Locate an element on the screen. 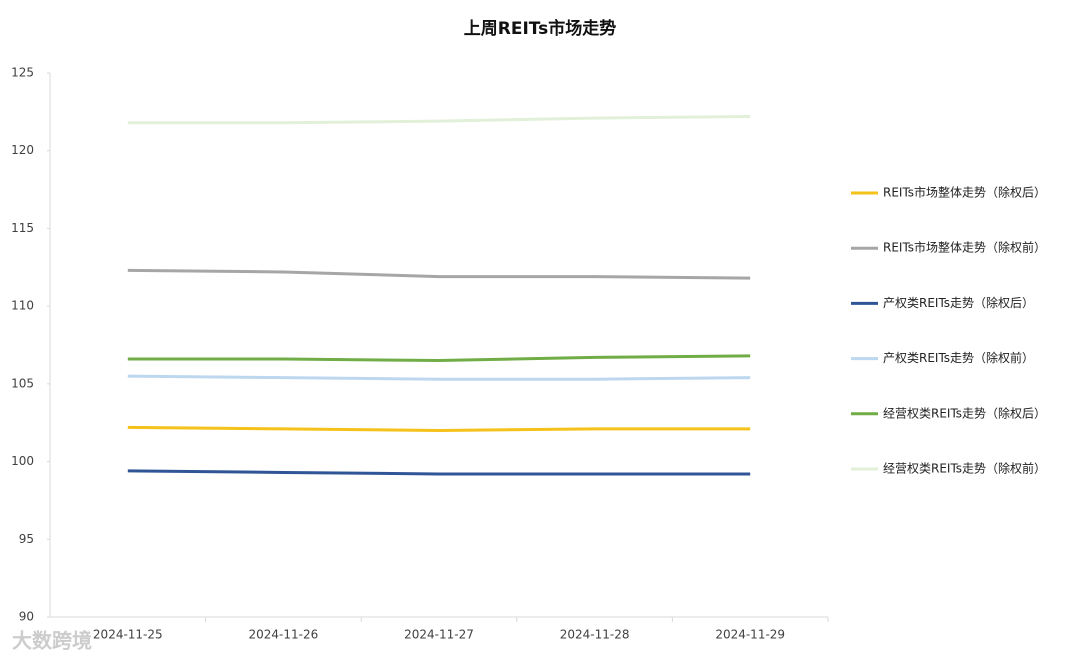 This screenshot has height=664, width=1080. legend-label: REITs市场整体走势（除权后） is located at coordinates (964, 192).